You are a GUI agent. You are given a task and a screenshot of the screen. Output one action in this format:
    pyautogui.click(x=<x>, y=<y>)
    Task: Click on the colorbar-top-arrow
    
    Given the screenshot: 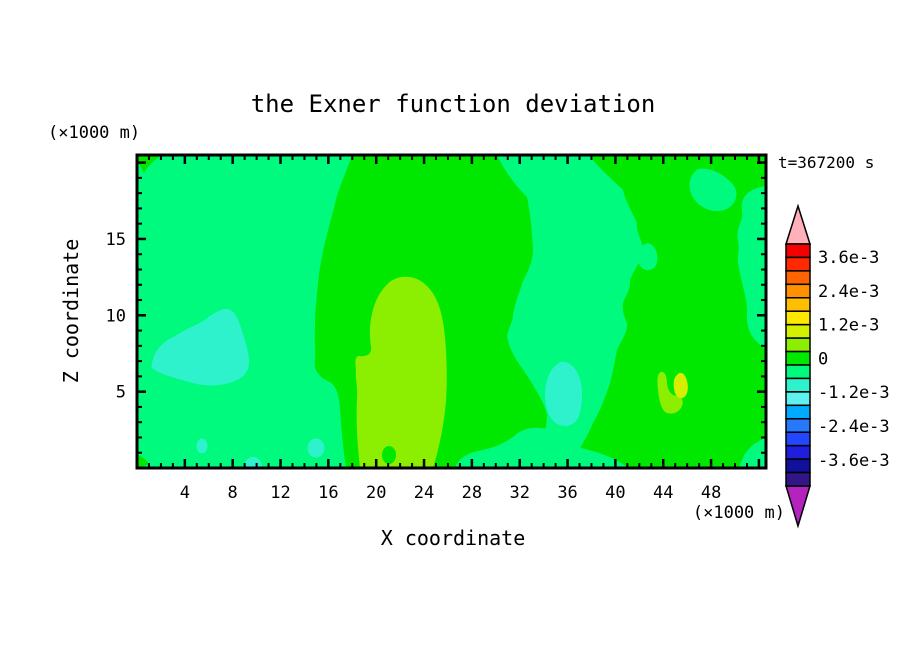 What is the action you would take?
    pyautogui.click(x=798, y=224)
    